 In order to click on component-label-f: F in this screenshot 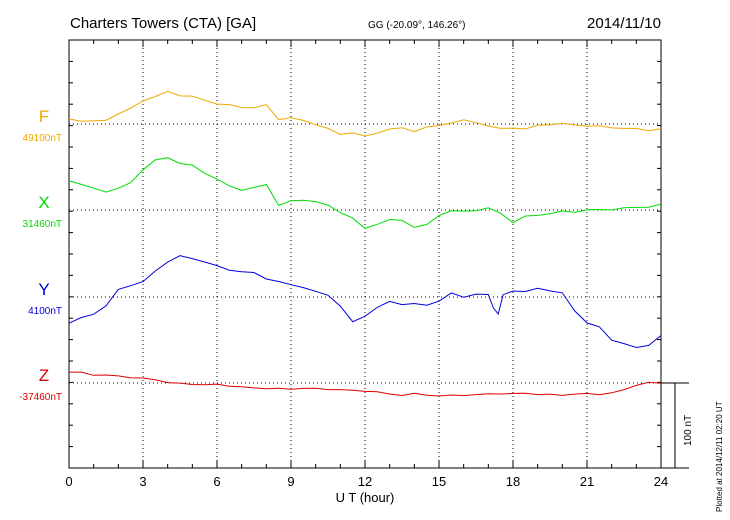, I will do `click(44, 116)`.